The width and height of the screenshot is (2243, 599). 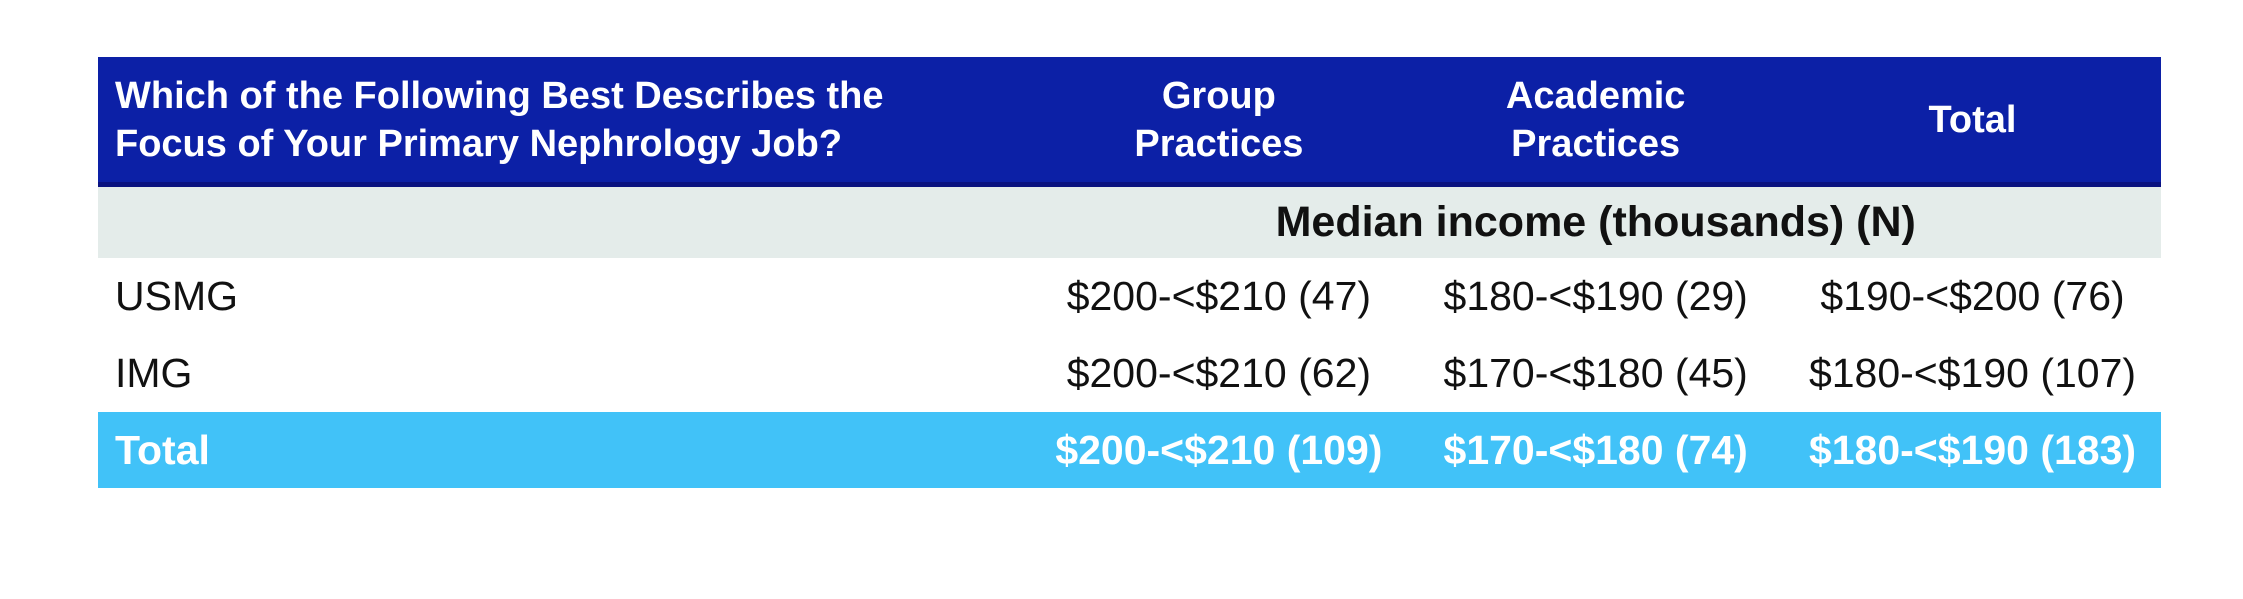 What do you see at coordinates (154, 373) in the screenshot?
I see `row-label-img: IMG` at bounding box center [154, 373].